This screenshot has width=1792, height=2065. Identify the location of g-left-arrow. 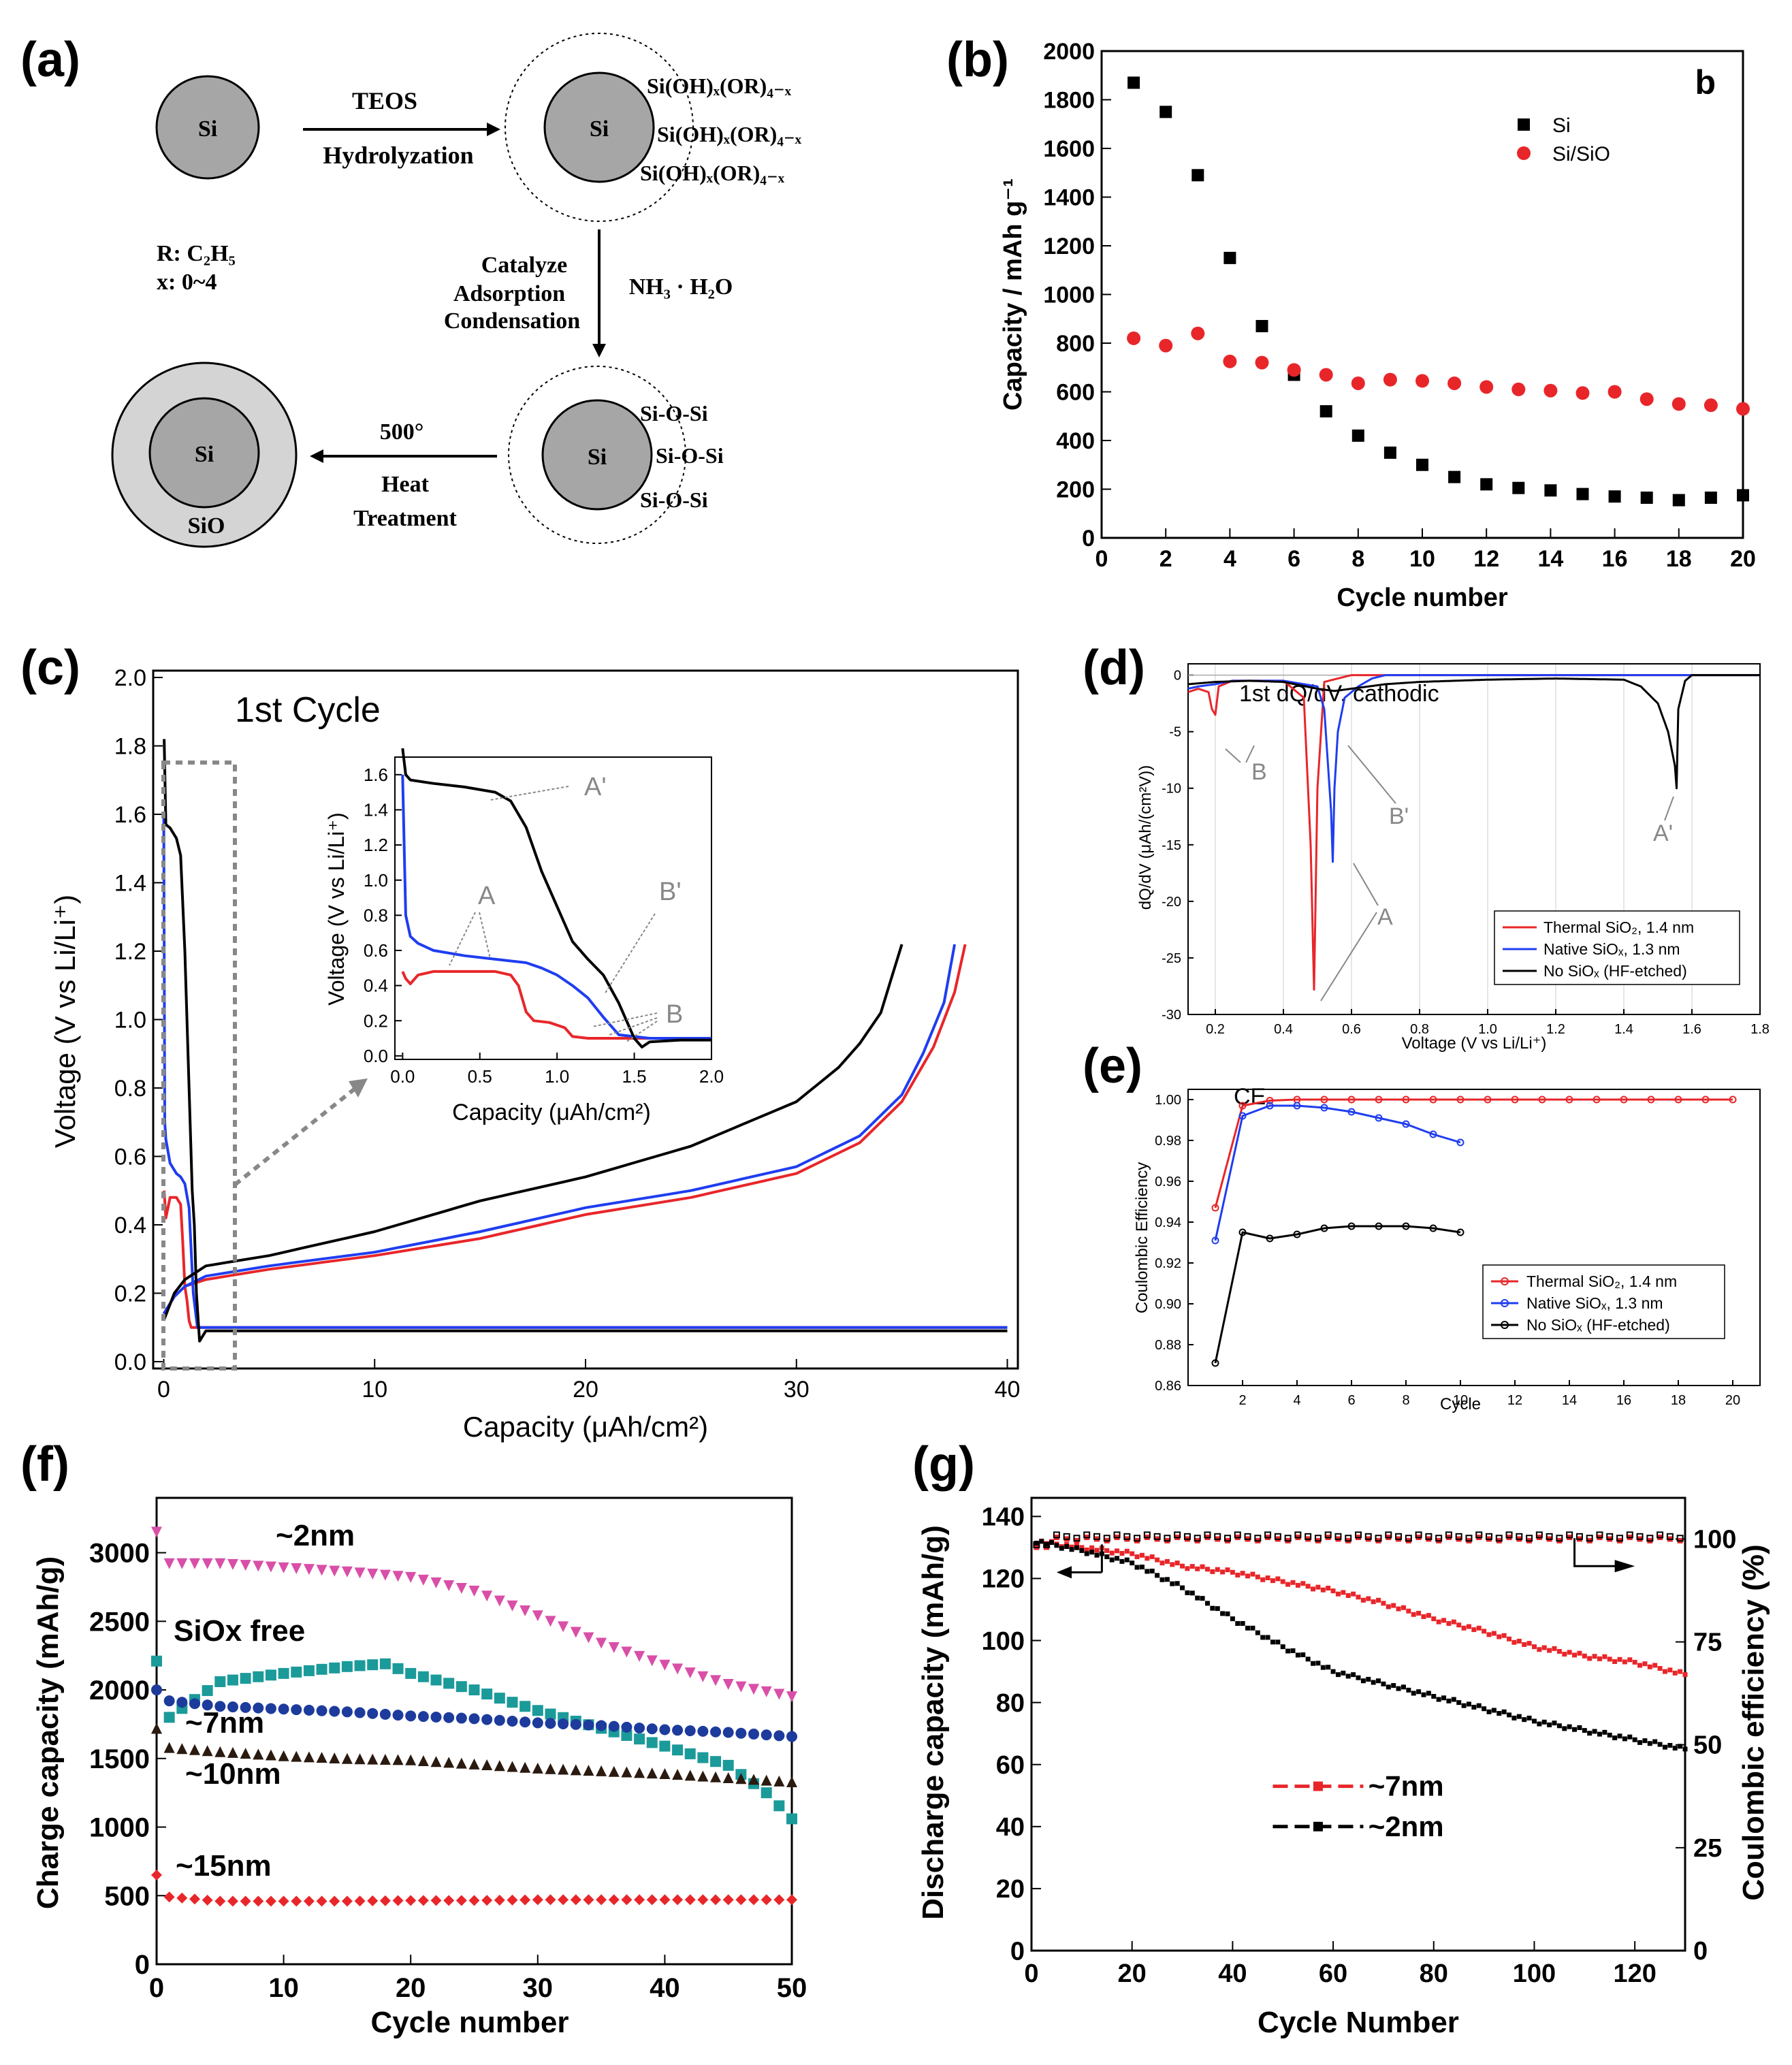
(1084, 1558).